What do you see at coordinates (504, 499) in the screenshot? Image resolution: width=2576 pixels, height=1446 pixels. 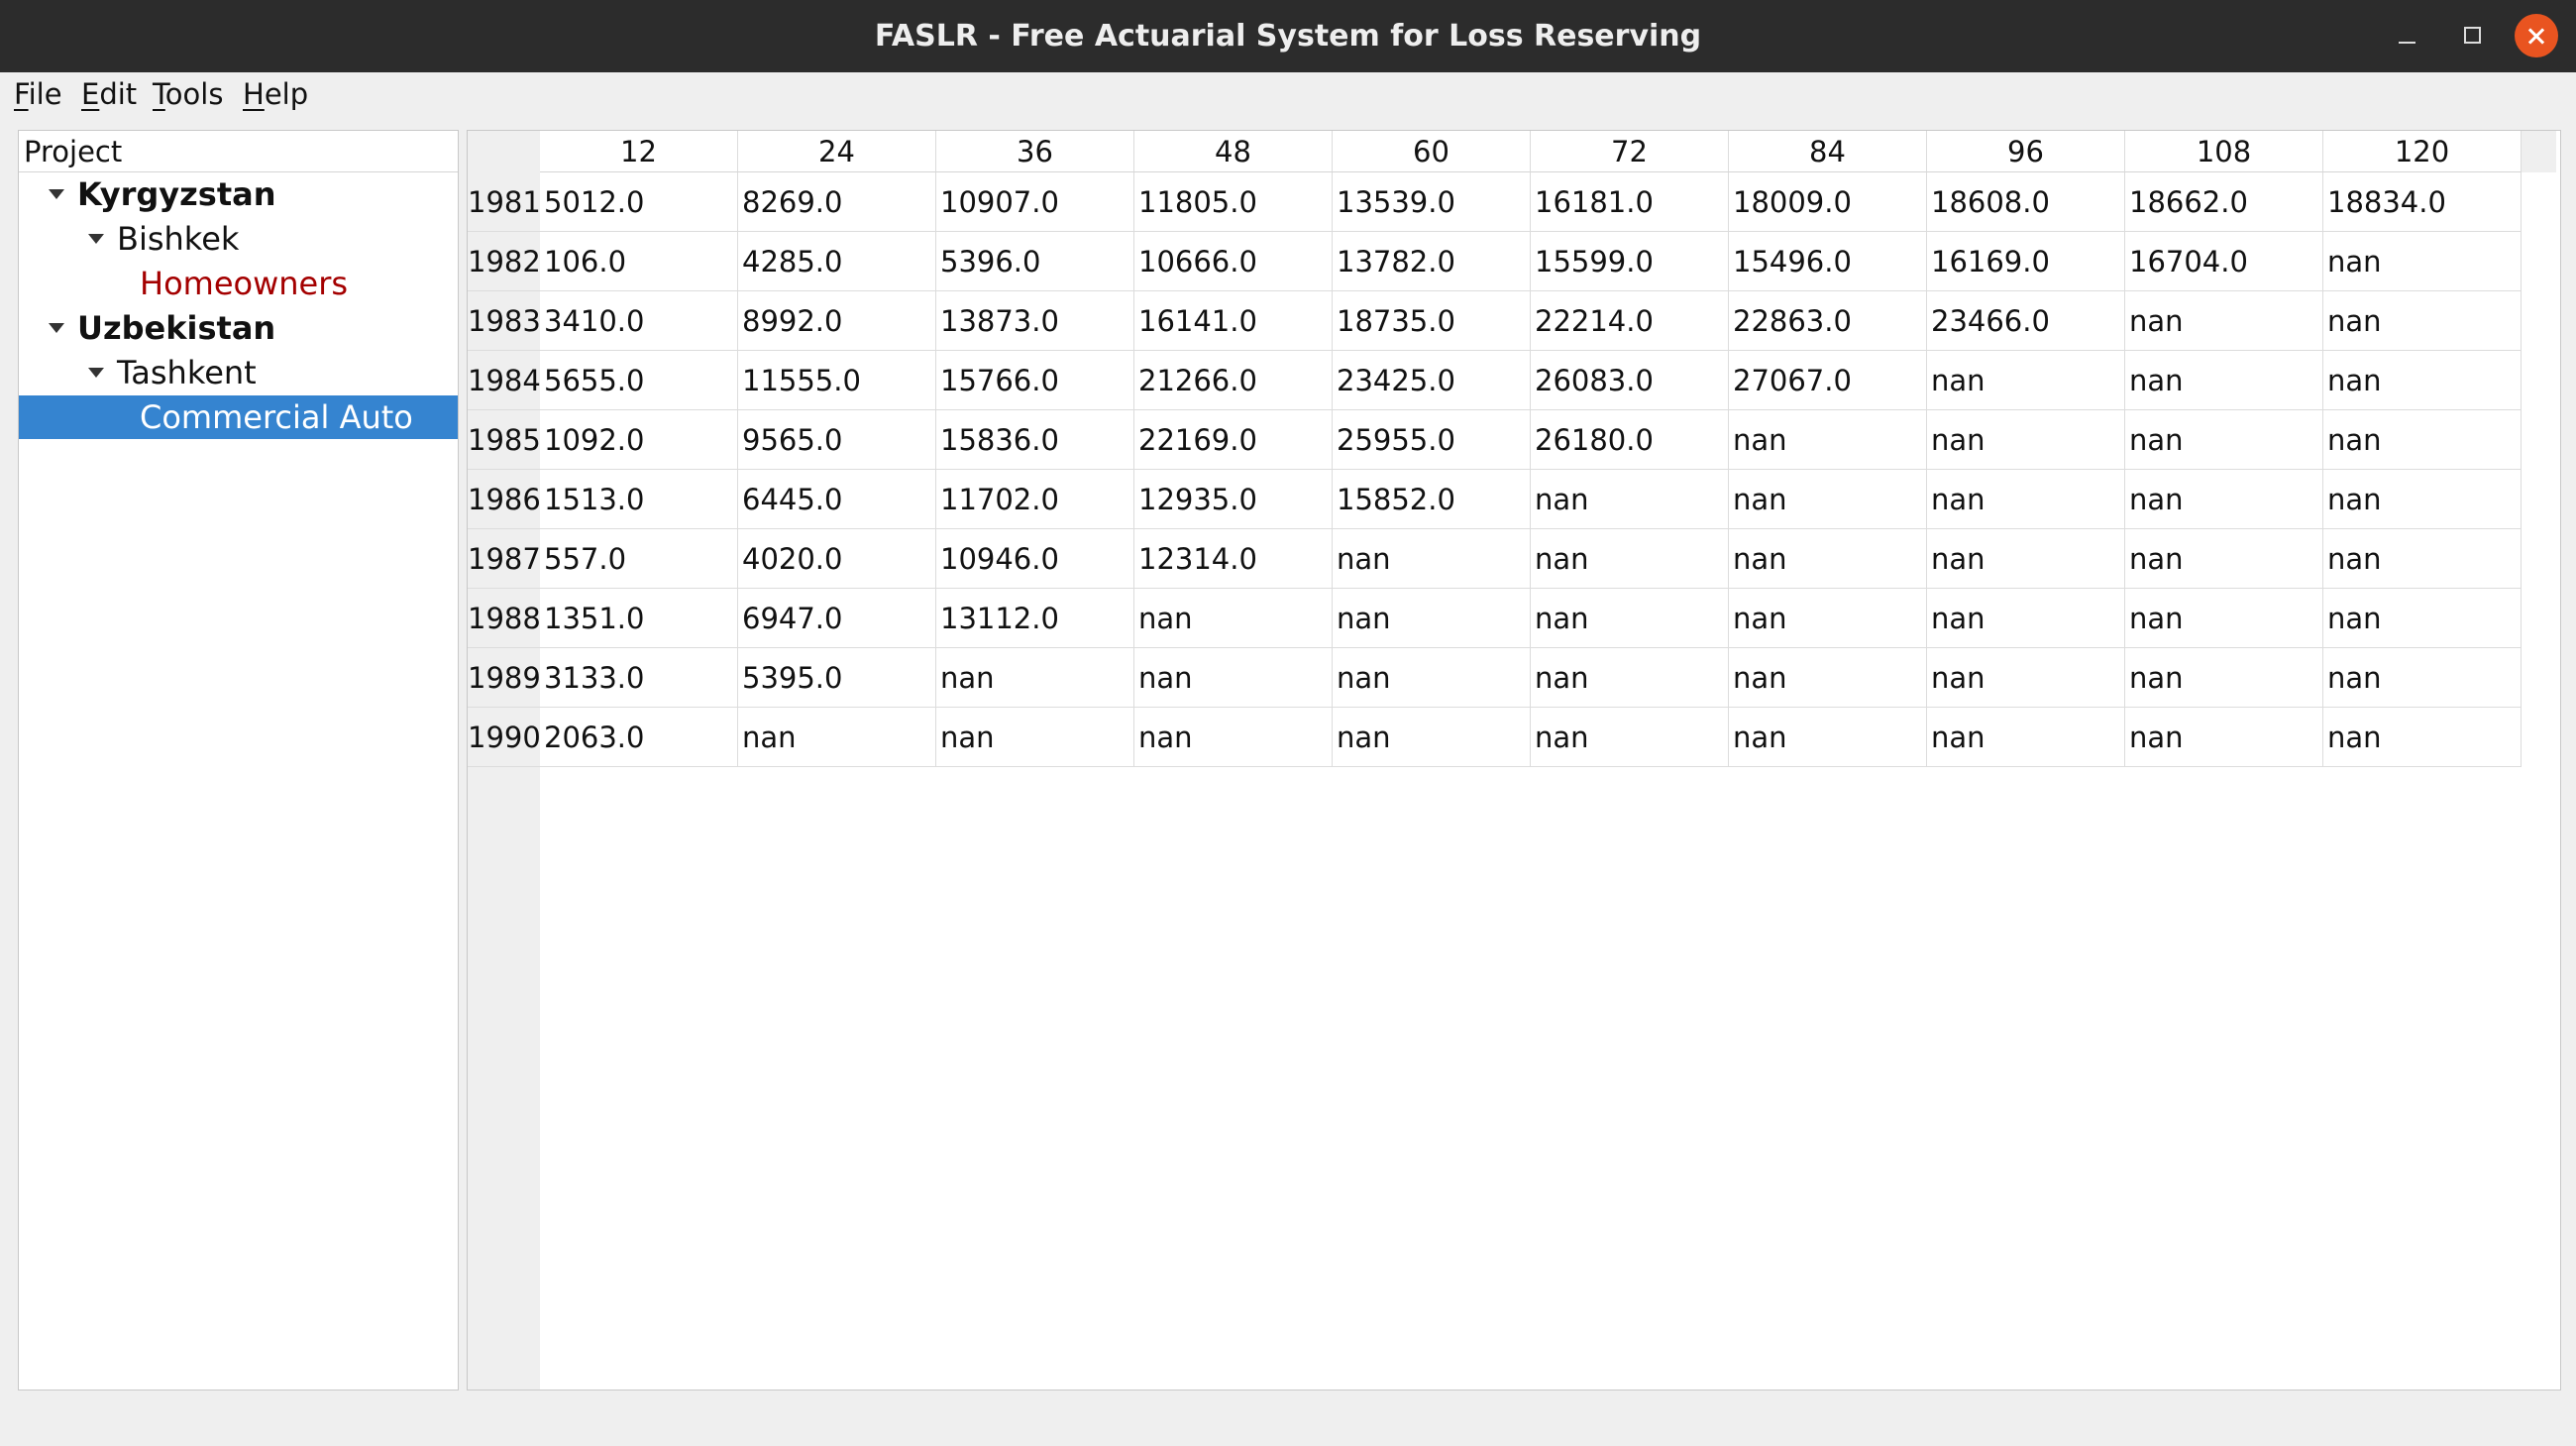 I see `row-header: 1986` at bounding box center [504, 499].